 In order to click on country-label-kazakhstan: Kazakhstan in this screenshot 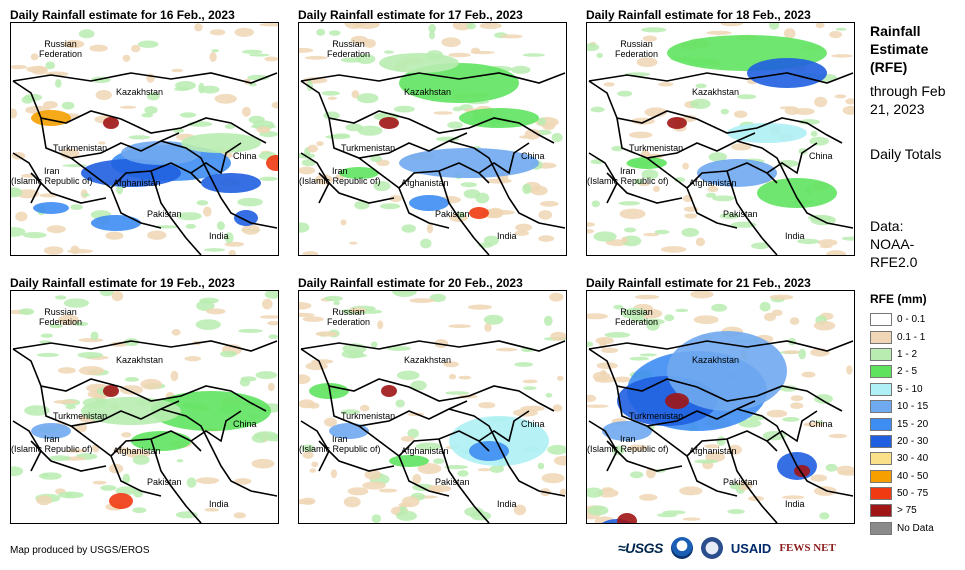, I will do `click(716, 92)`.